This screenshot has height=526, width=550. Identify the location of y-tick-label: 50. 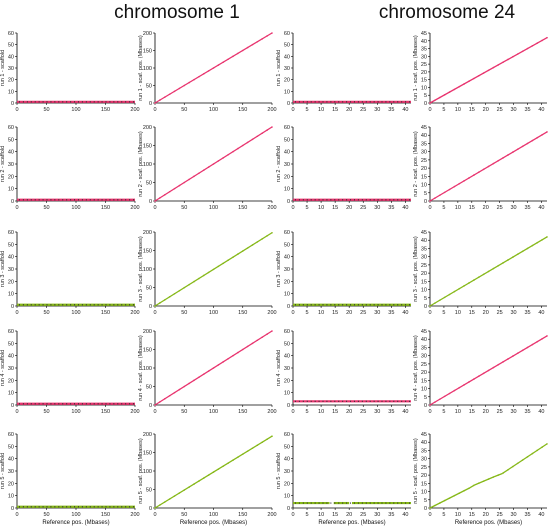
(11, 447).